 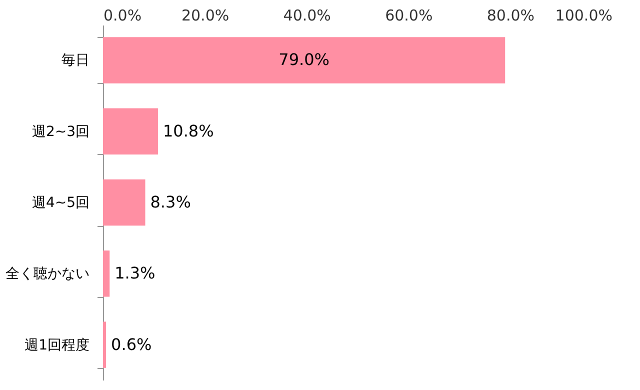 What do you see at coordinates (307, 15) in the screenshot?
I see `x-tick-label: 40.0%` at bounding box center [307, 15].